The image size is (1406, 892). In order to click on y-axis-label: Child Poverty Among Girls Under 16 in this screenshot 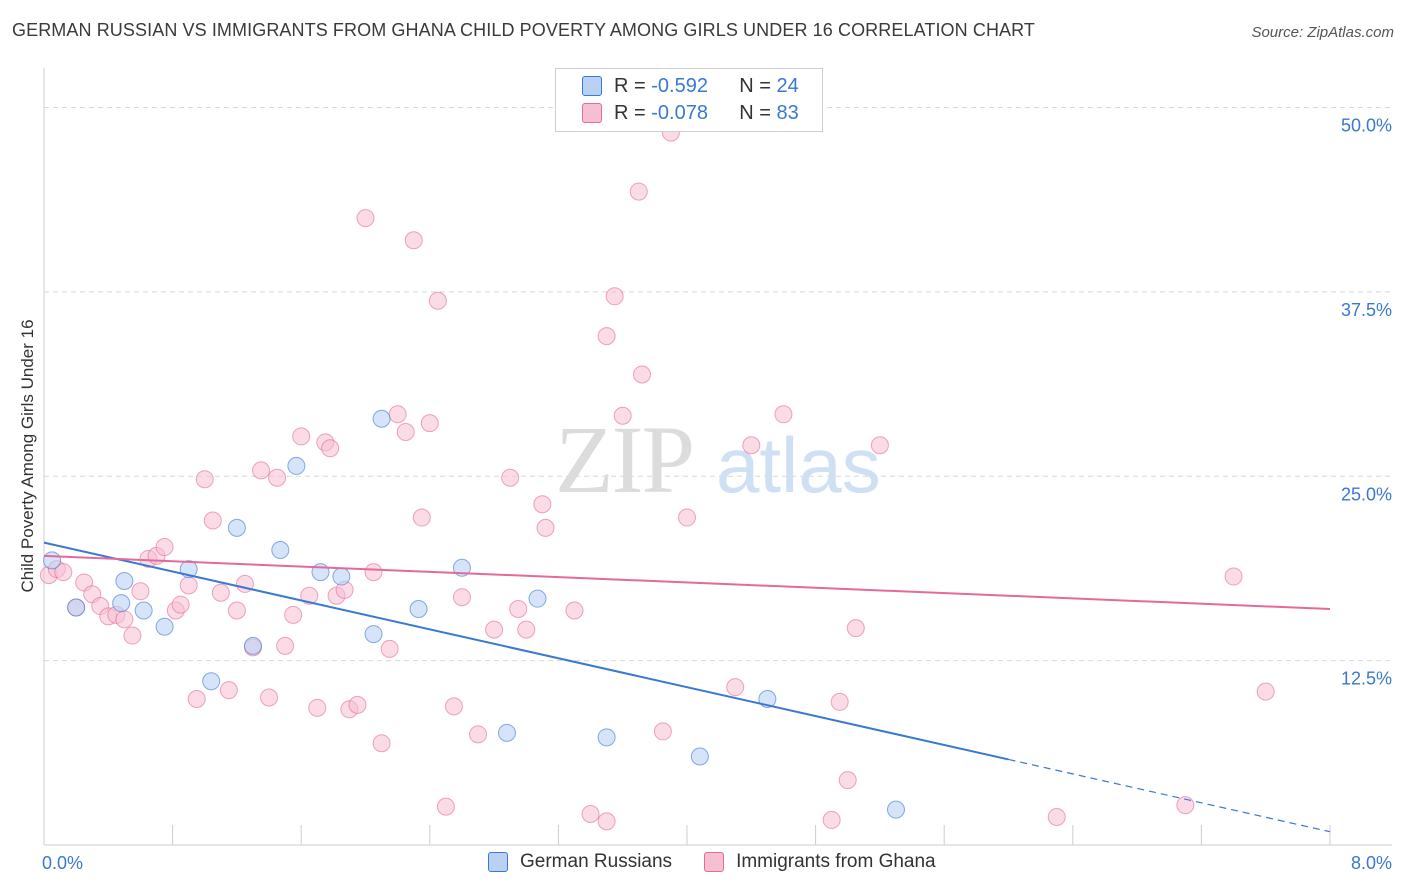, I will do `click(27, 456)`.